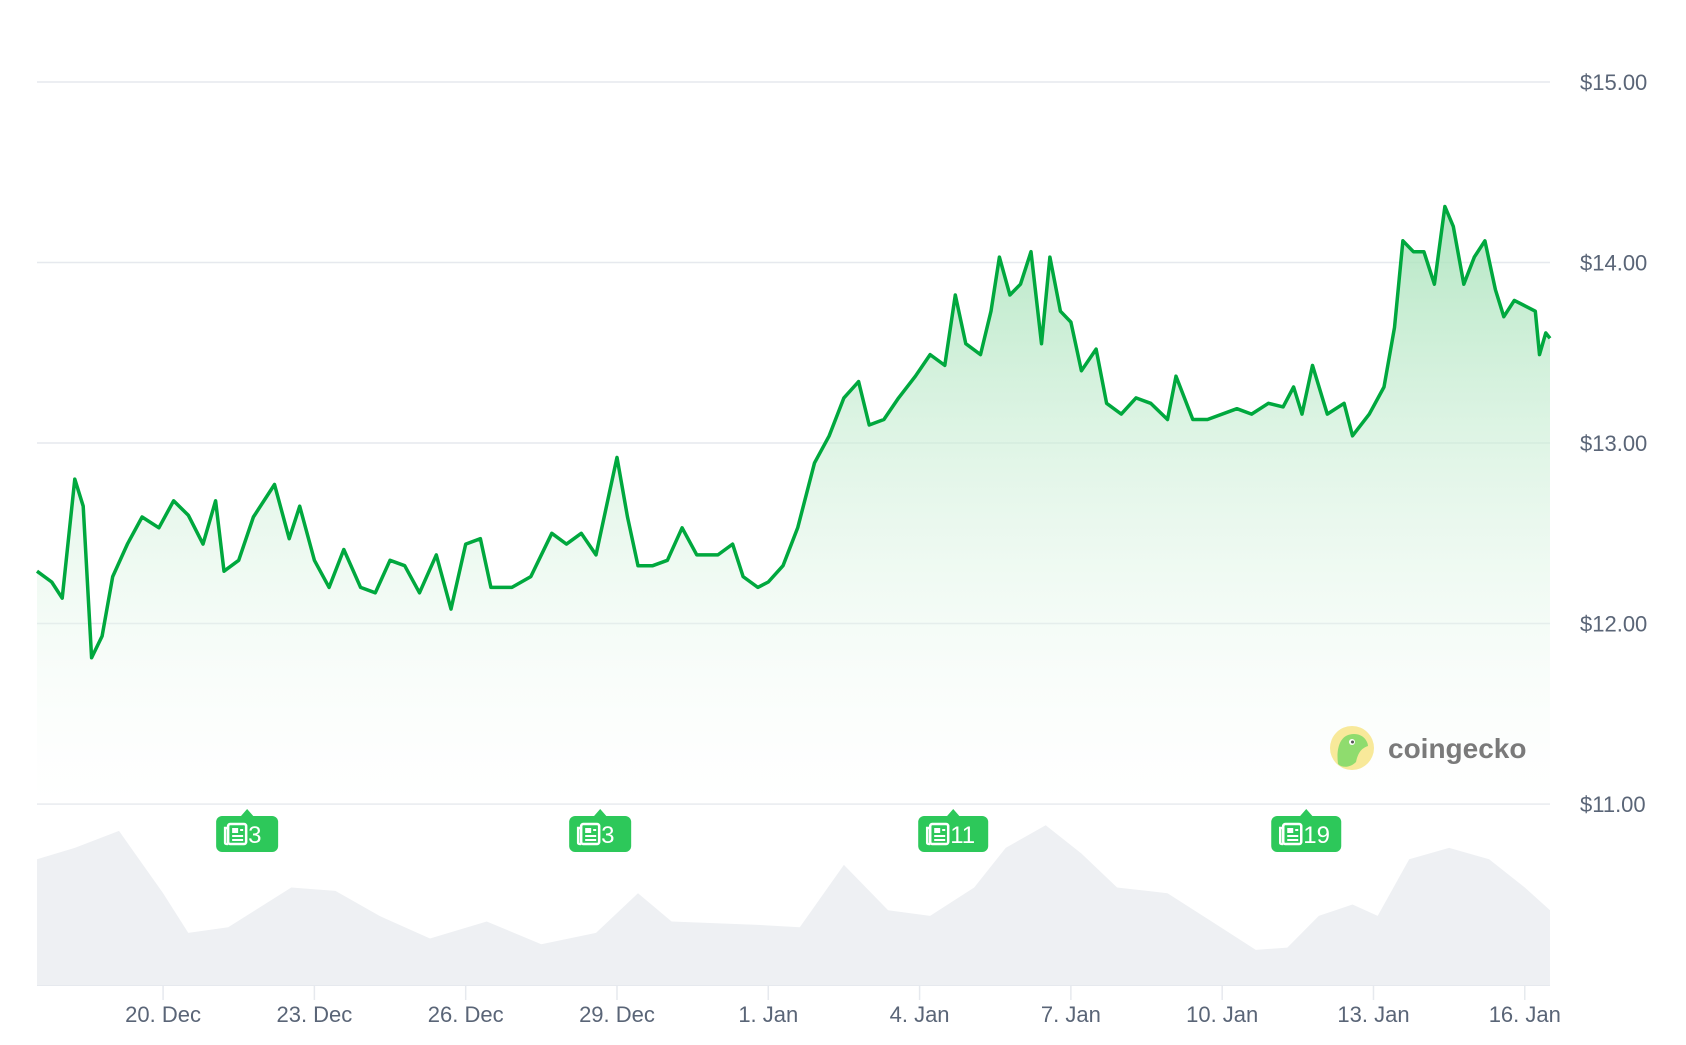  Describe the element at coordinates (1373, 1014) in the screenshot. I see `x-tick-label: 13. Jan` at that location.